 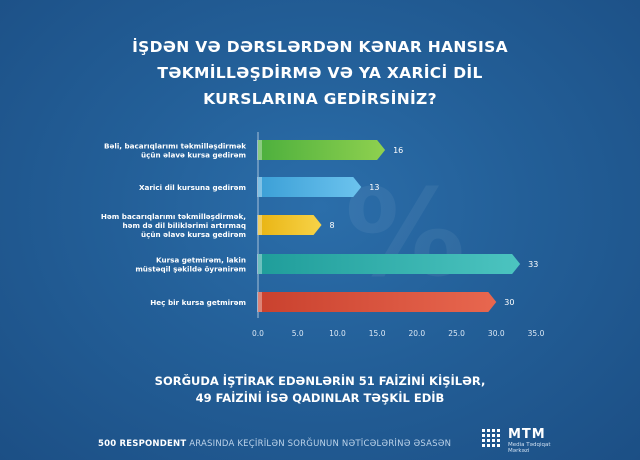 I want to click on x-tick-label-1: 0.0, so click(x=258, y=333).